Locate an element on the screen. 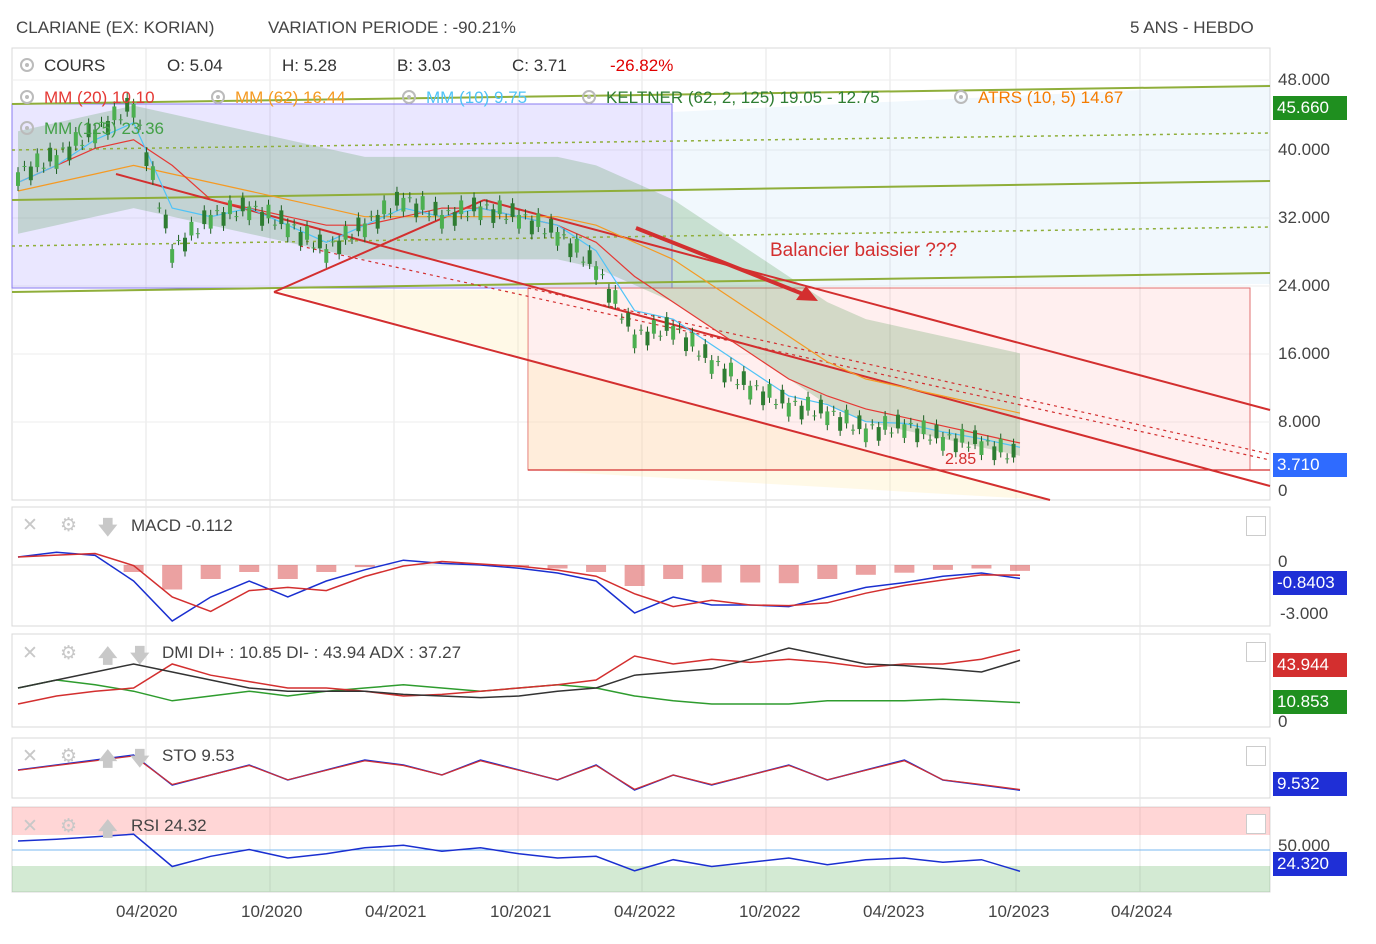 The image size is (1376, 944). dmi-badge-minus: 43.944 is located at coordinates (1310, 665).